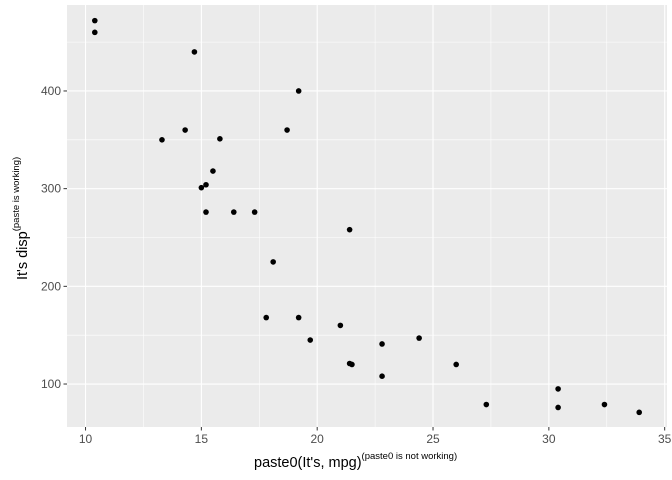 The width and height of the screenshot is (672, 480). I want to click on y-axis-title: It's disp(paste is working), so click(21, 218).